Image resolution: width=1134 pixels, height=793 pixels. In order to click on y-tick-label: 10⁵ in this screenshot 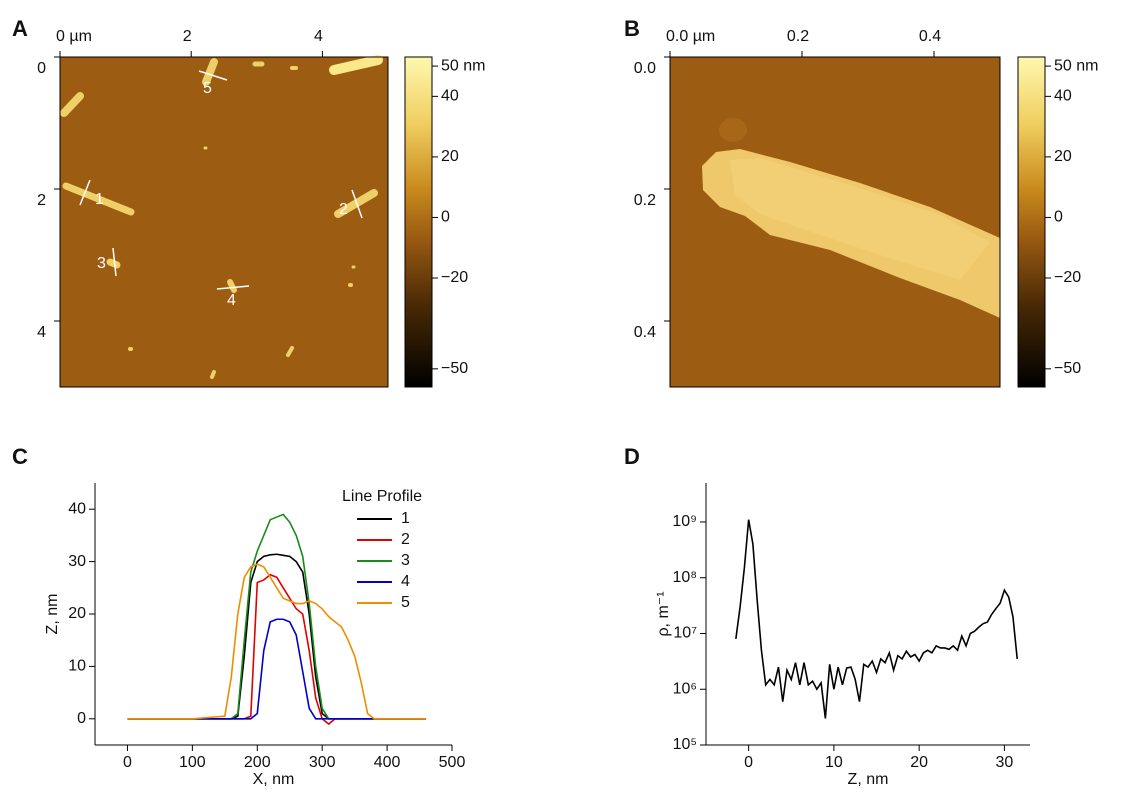, I will do `click(685, 744)`.